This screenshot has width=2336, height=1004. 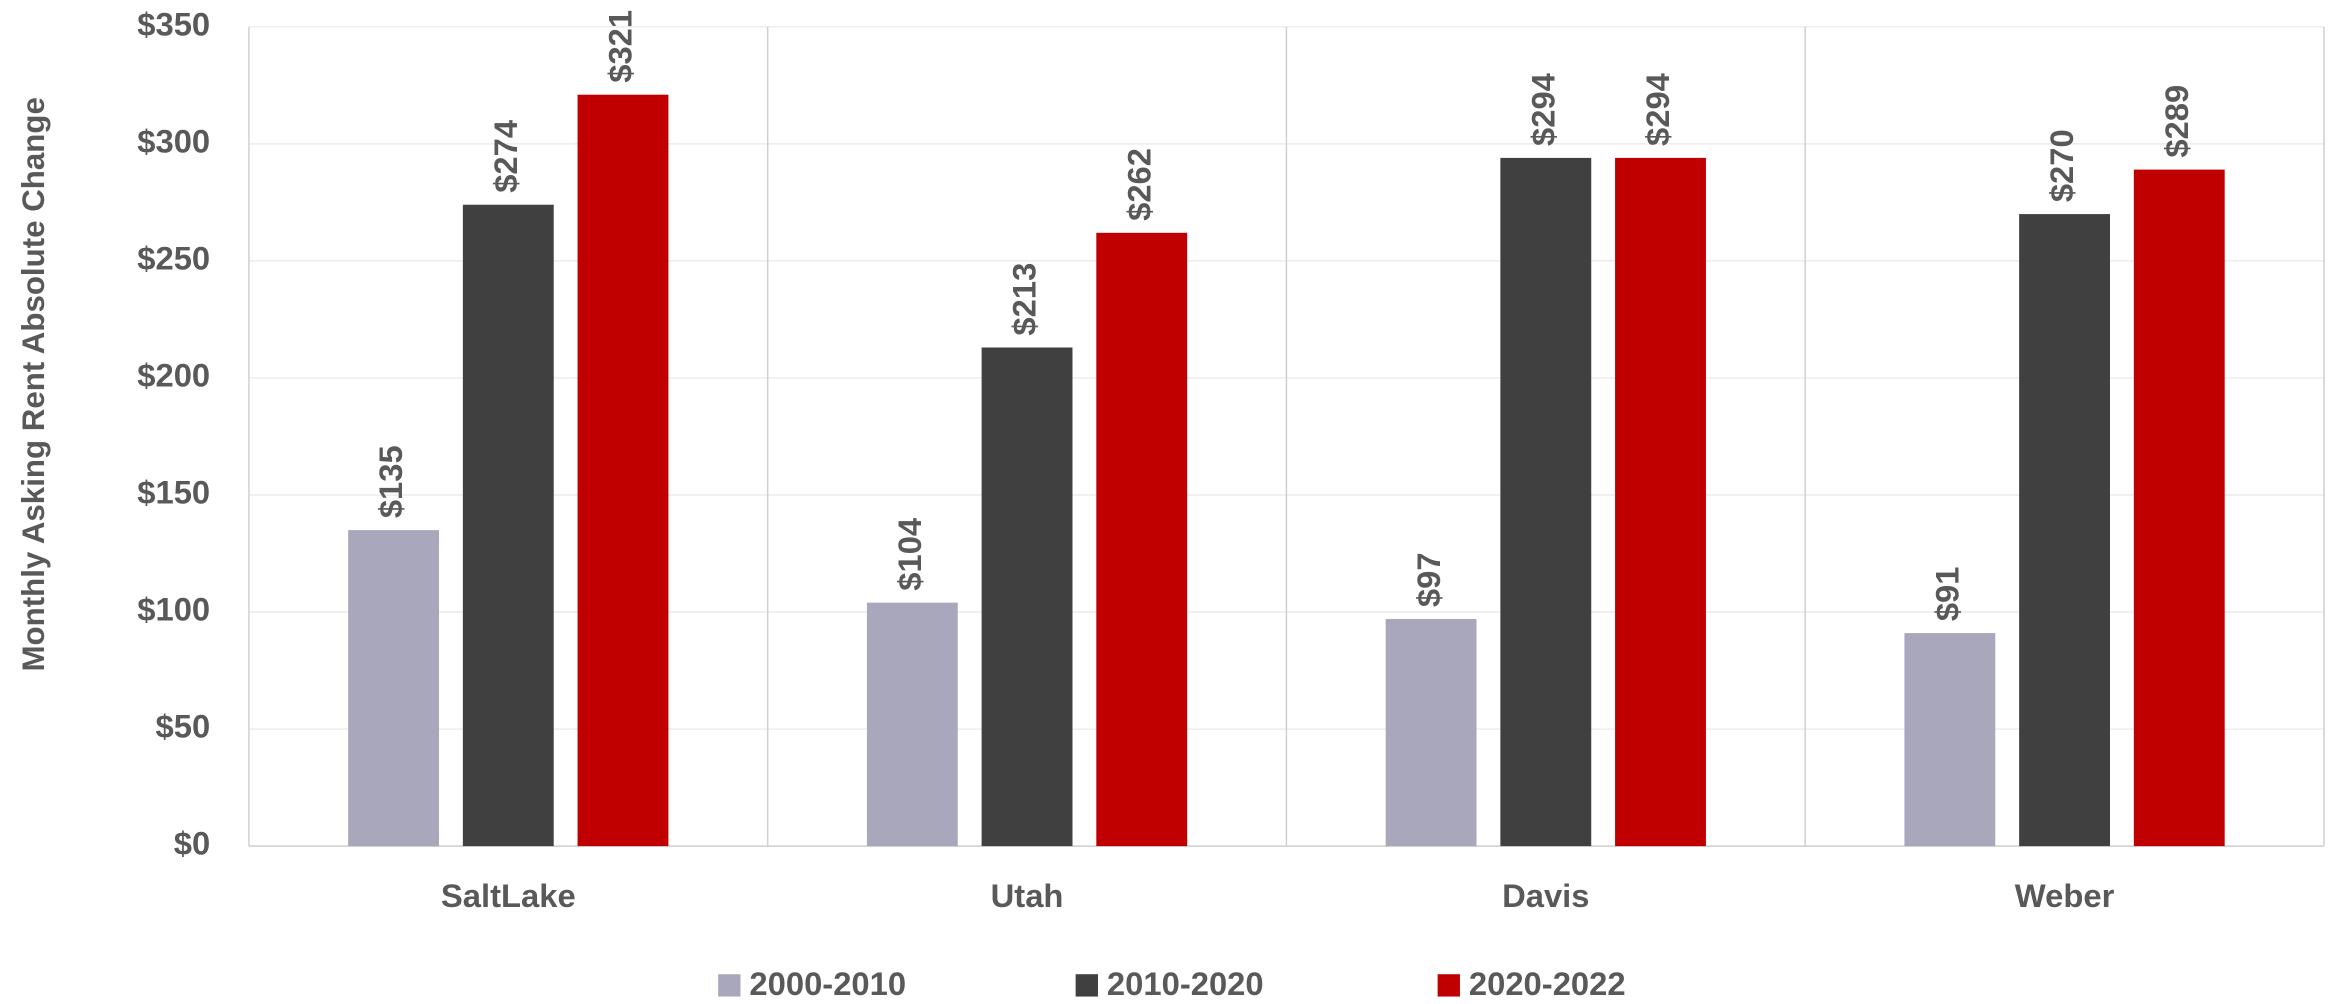 I want to click on y-tick-label: $250, so click(x=173, y=258).